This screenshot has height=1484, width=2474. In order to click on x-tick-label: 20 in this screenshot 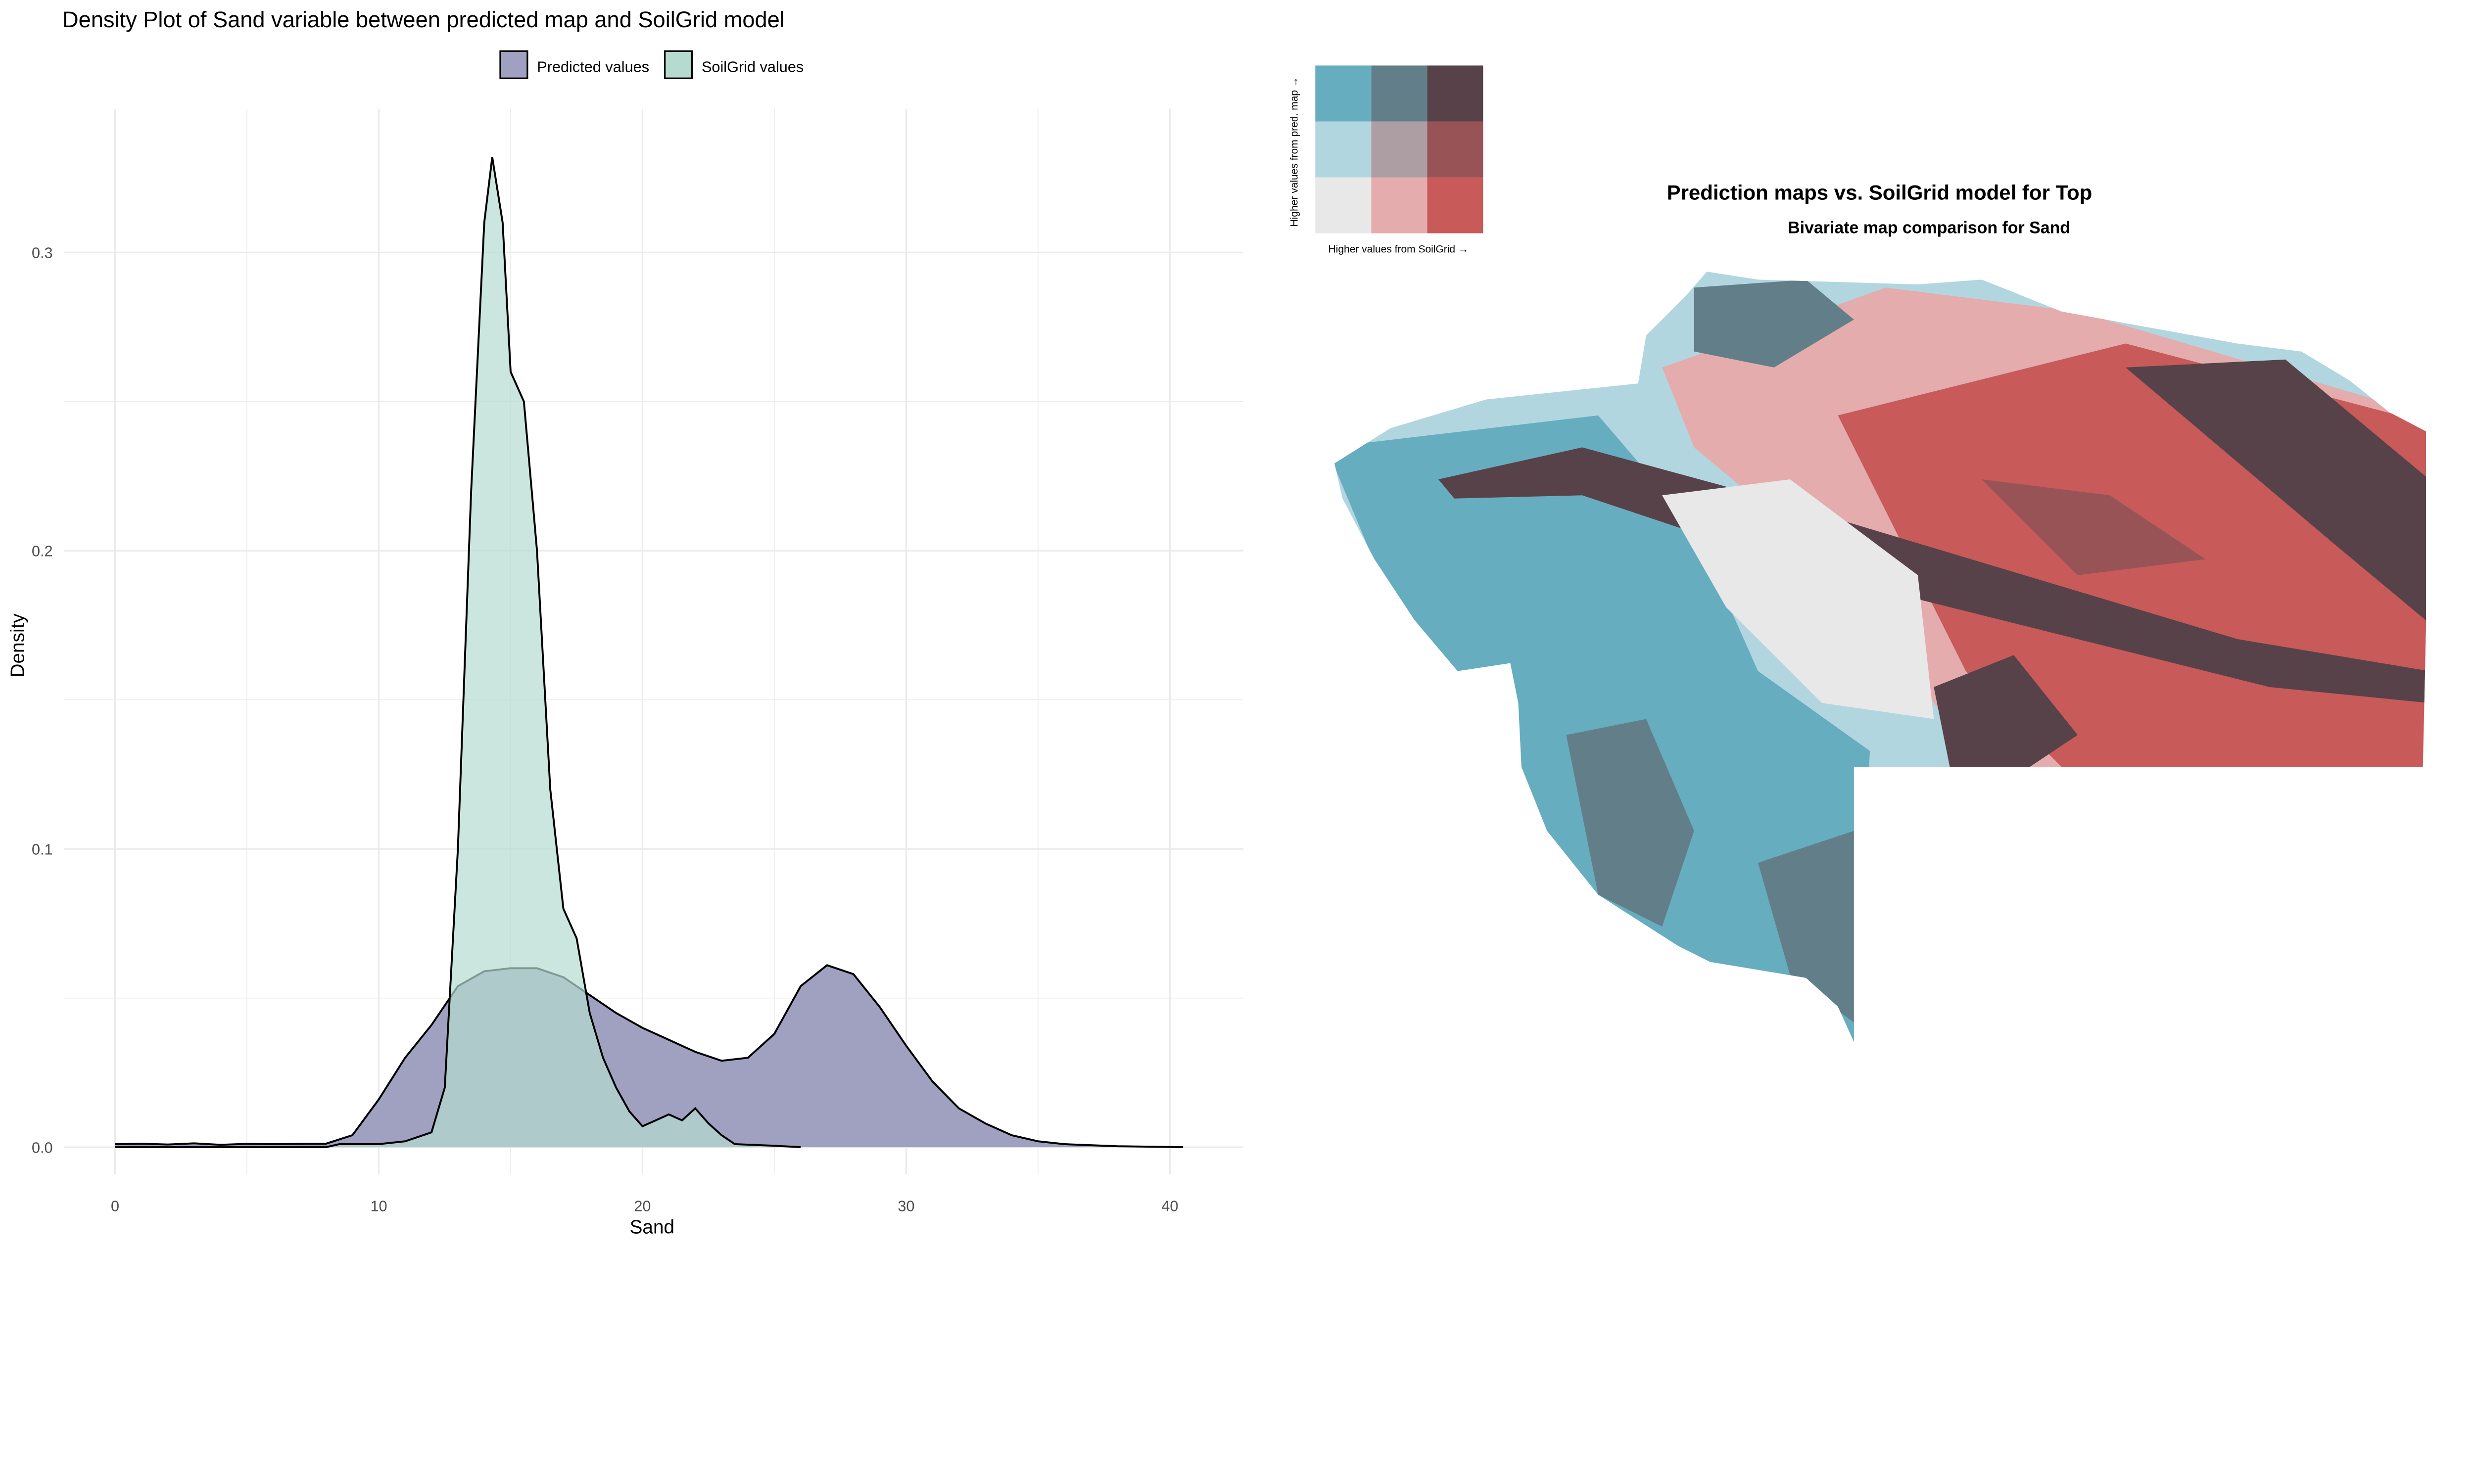, I will do `click(643, 1205)`.